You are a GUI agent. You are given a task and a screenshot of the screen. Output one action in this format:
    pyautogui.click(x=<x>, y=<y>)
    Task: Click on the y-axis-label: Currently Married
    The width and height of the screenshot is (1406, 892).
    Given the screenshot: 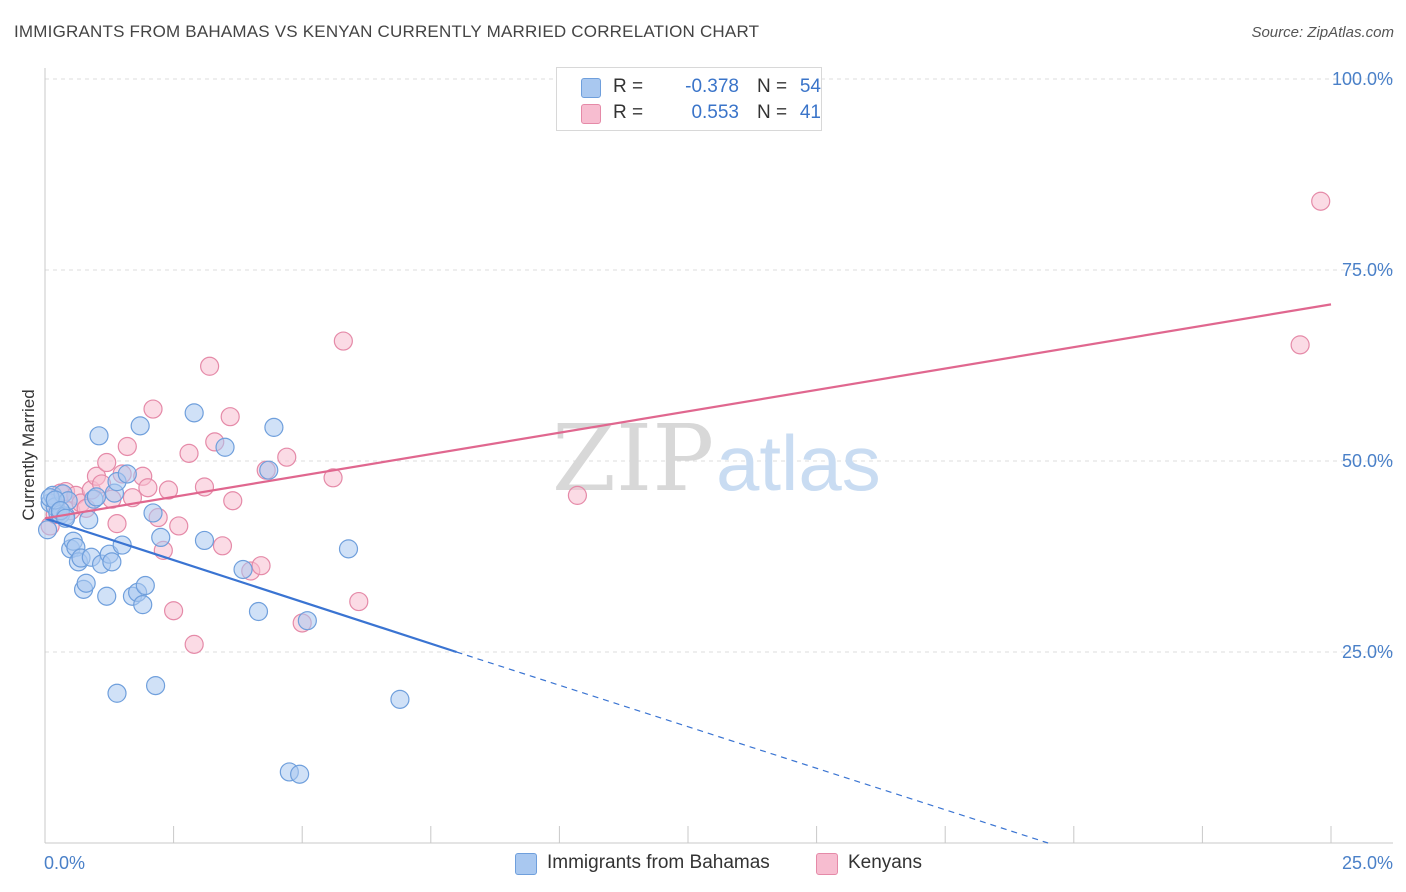 What is the action you would take?
    pyautogui.click(x=28, y=454)
    